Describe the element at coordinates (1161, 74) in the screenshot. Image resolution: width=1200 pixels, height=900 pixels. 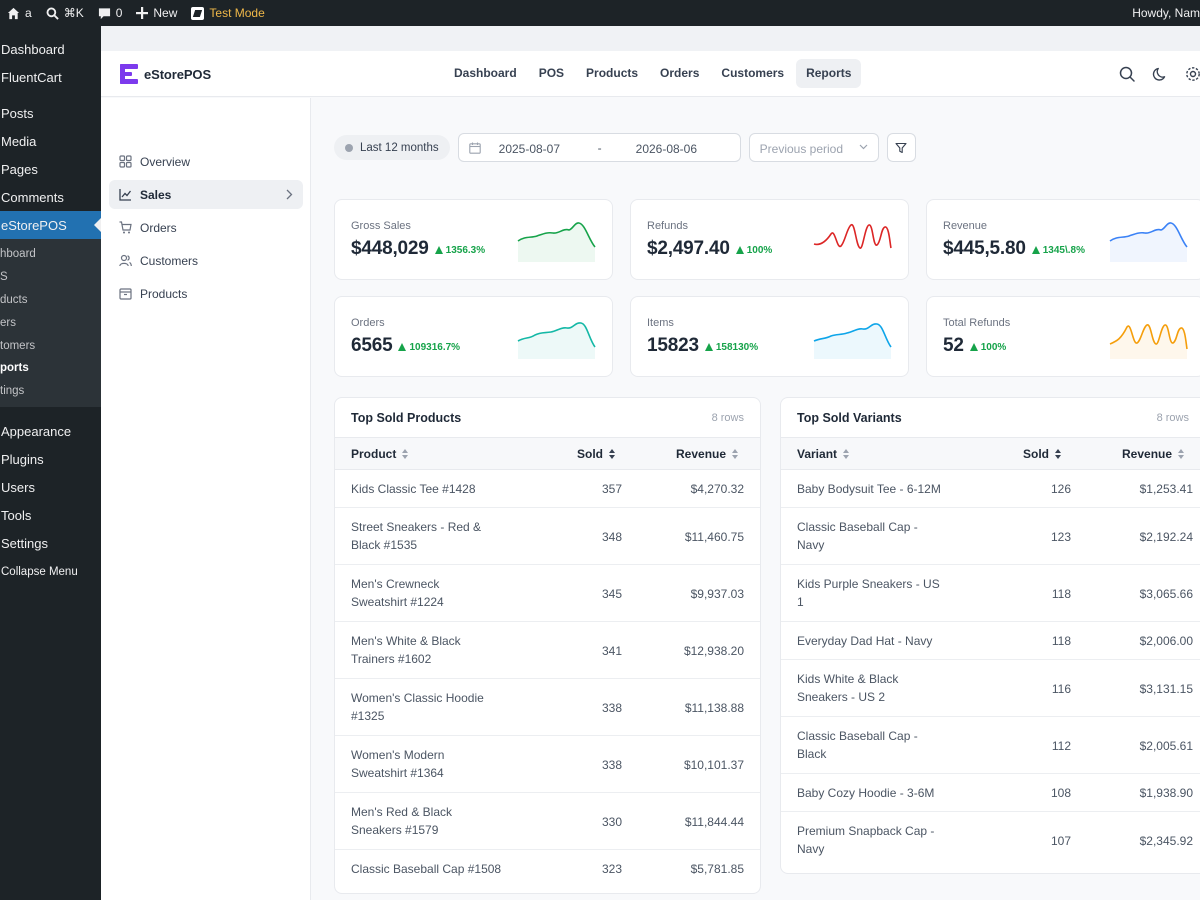
I see `dark-mode-icon` at that location.